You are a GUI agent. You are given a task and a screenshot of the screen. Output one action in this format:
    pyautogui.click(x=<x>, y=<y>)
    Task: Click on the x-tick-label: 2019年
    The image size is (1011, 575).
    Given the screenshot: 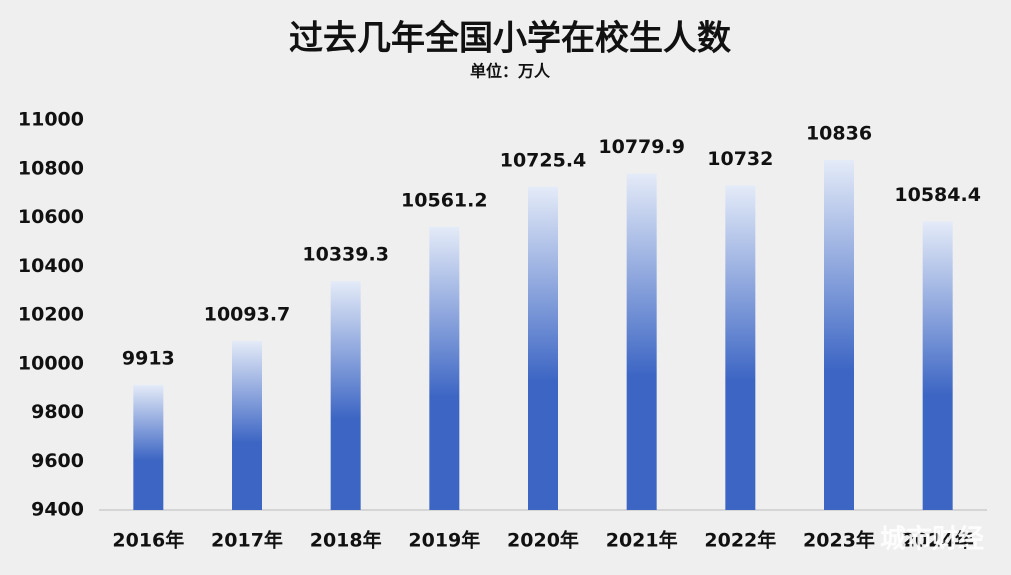 What is the action you would take?
    pyautogui.click(x=444, y=540)
    